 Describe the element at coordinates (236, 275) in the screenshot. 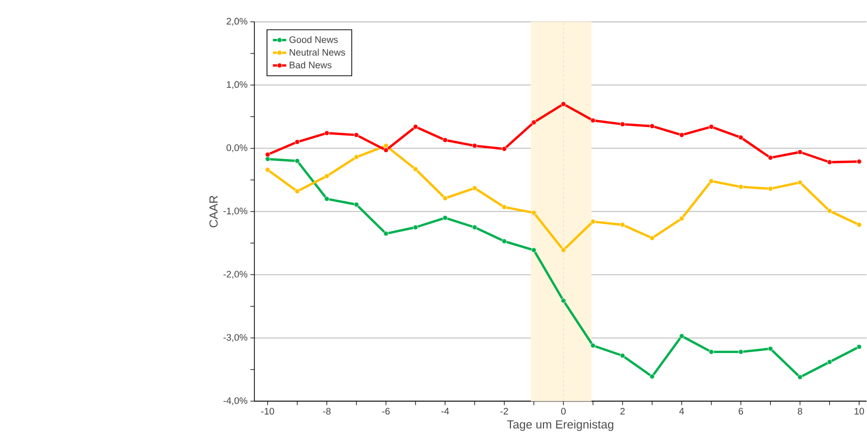

I see `y-tick-label: -2,0%` at that location.